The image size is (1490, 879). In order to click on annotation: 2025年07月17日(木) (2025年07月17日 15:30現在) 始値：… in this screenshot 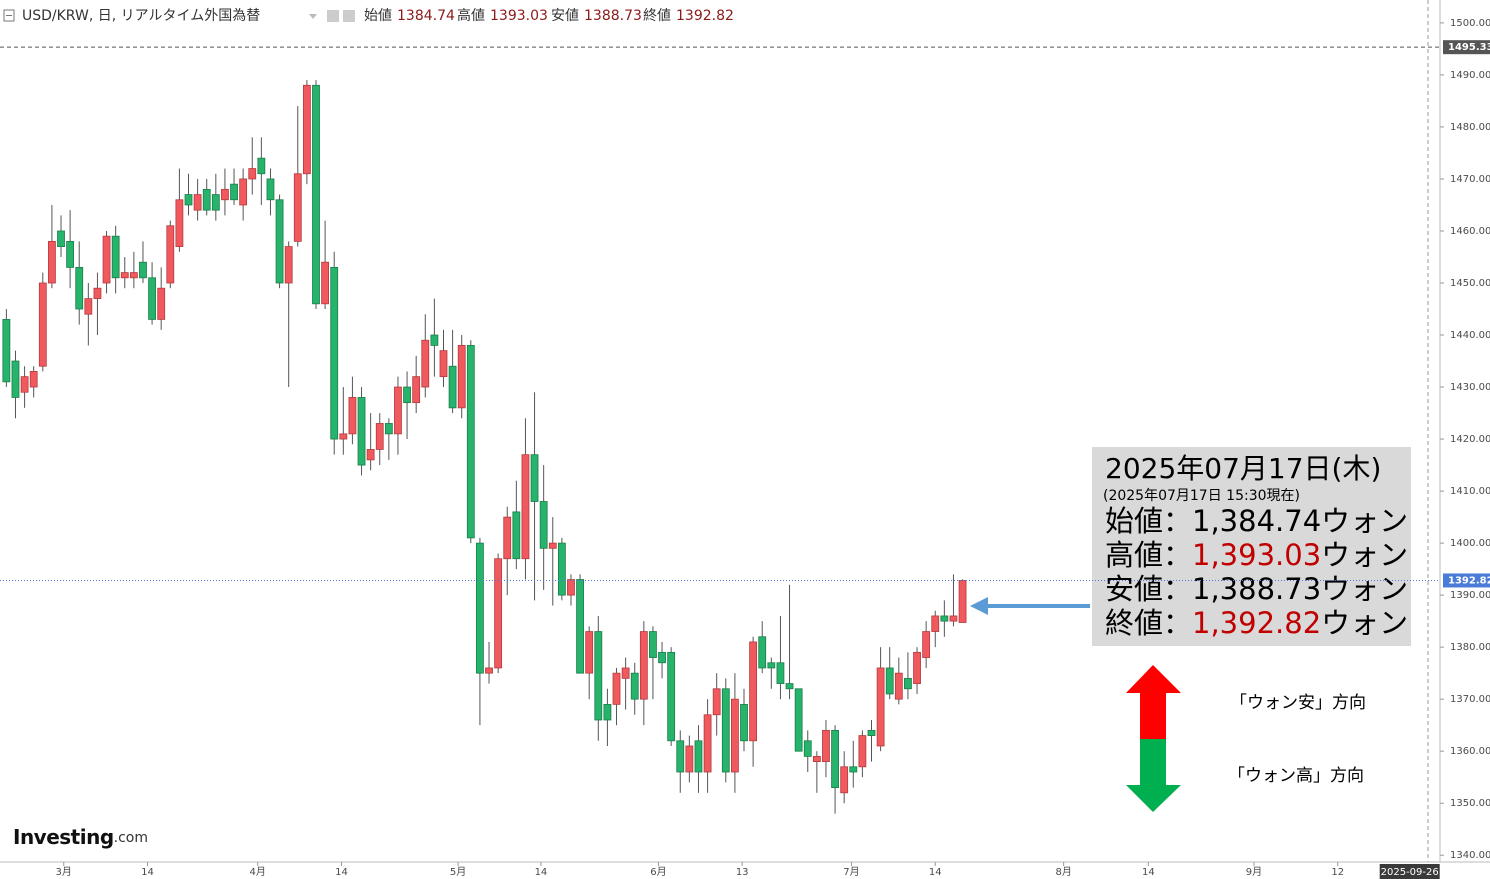, I will do `click(1251, 546)`.